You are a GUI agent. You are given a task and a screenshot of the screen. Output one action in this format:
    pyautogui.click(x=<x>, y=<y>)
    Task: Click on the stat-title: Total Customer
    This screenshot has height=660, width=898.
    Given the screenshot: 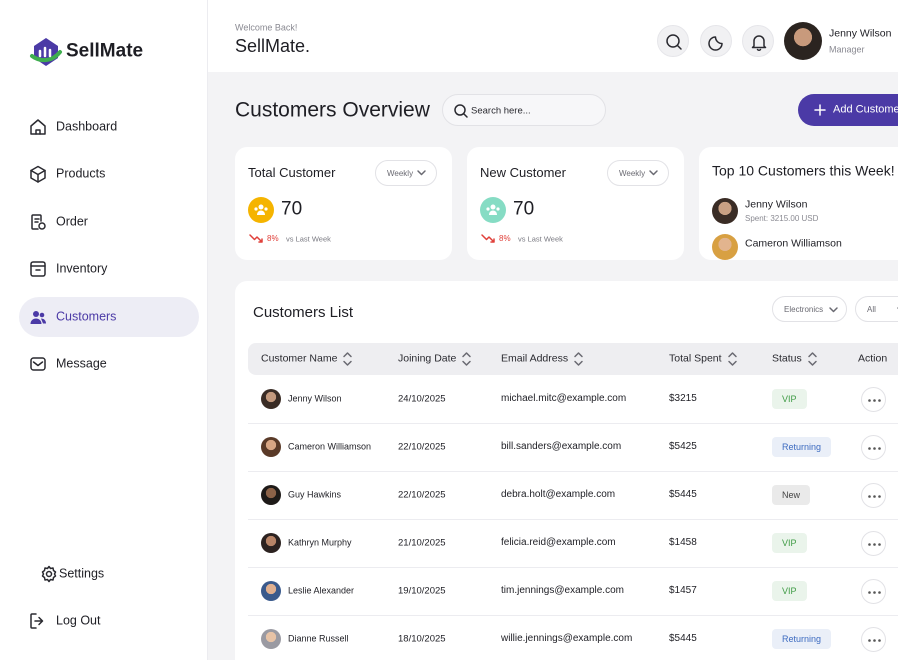 What is the action you would take?
    pyautogui.click(x=292, y=173)
    